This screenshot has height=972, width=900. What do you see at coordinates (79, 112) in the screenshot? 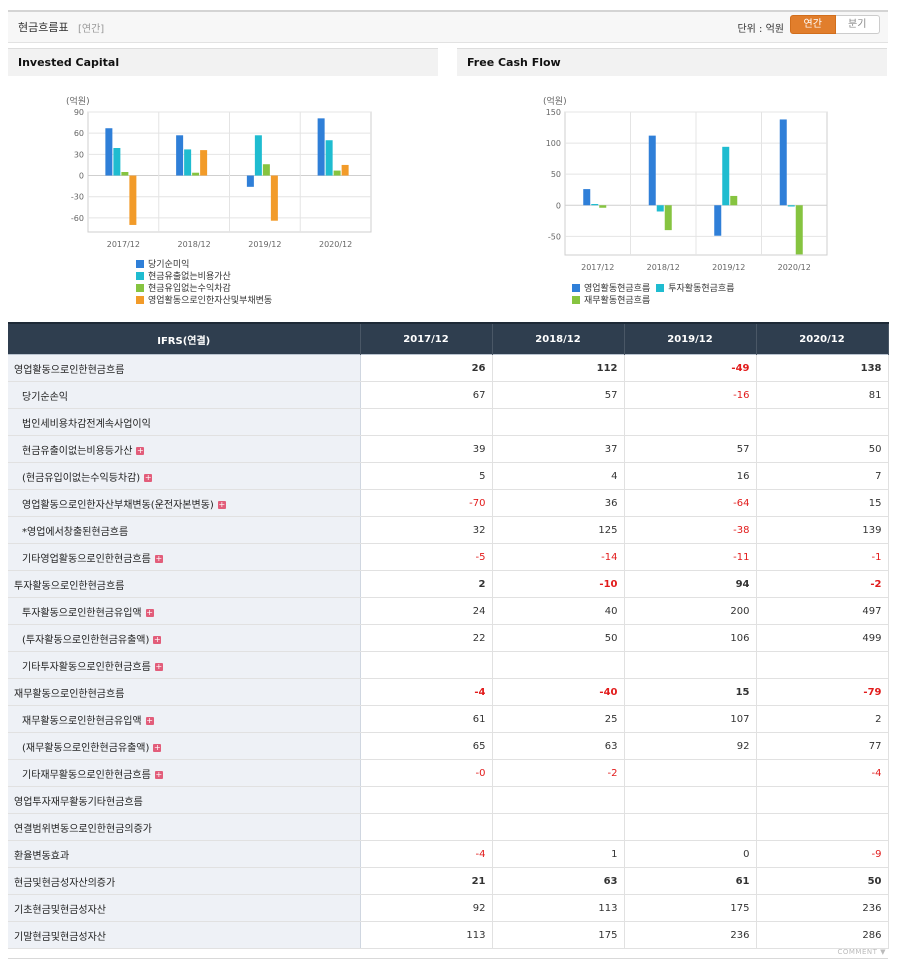
I see `y-tick-label: 90` at bounding box center [79, 112].